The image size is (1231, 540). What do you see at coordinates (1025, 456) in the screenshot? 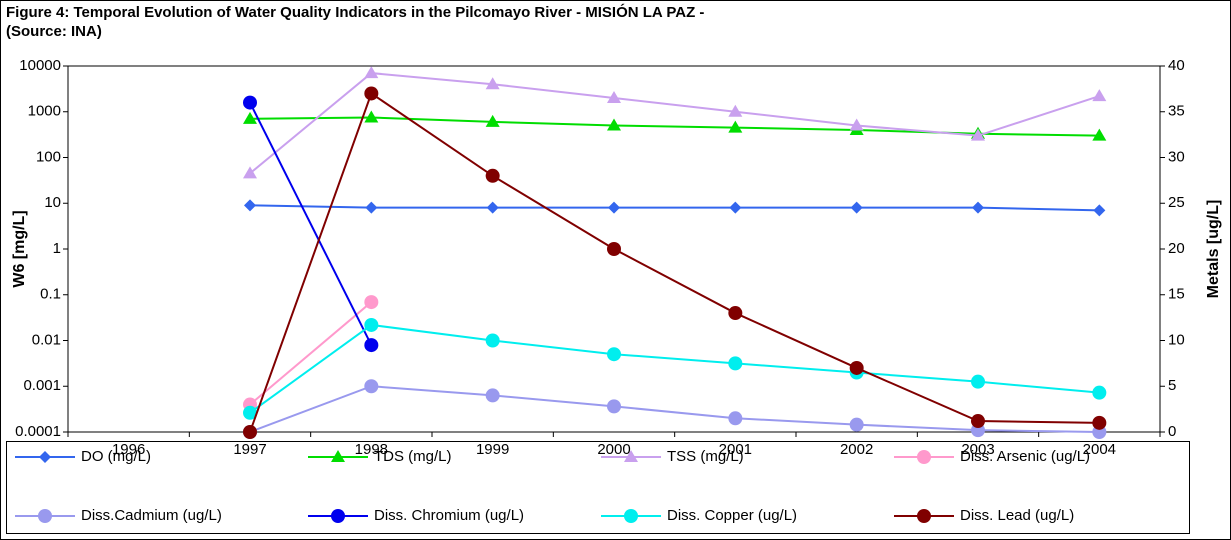
I see `legend-label: Diss. Arsenic (ug/L)` at bounding box center [1025, 456].